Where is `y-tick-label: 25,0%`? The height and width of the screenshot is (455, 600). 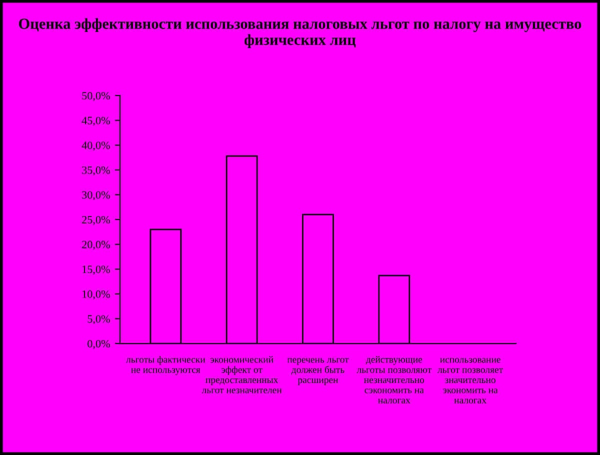
y-tick-label: 25,0% is located at coordinates (96, 221).